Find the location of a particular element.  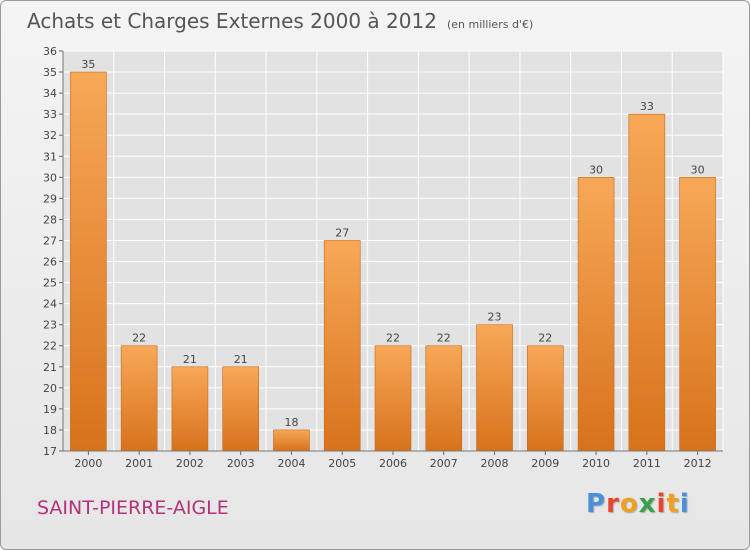

y-tick-label: 21 is located at coordinates (50, 367).